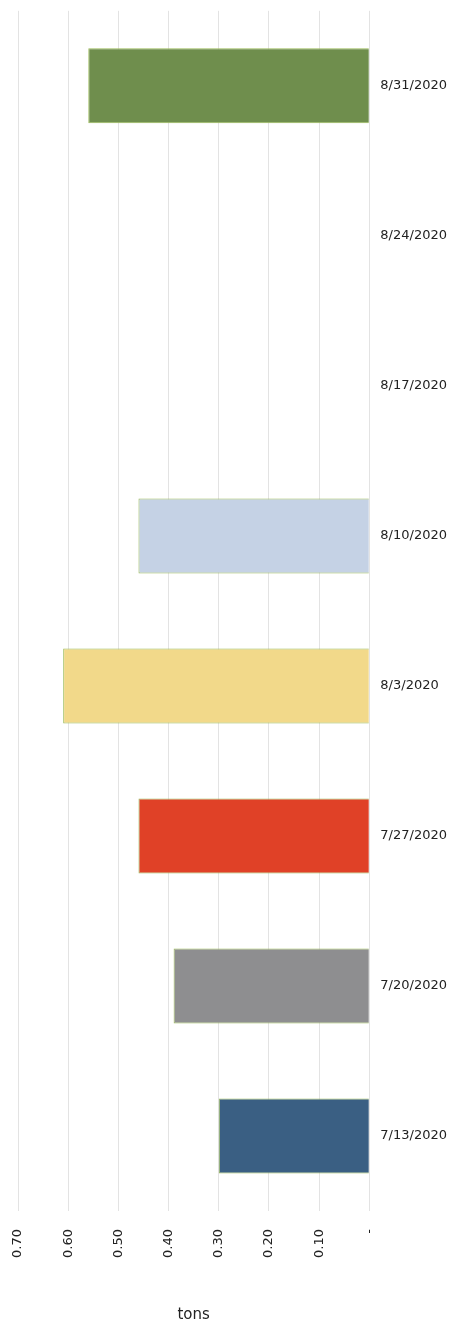  I want to click on y-tick-label: 8/24/2020, so click(414, 235).